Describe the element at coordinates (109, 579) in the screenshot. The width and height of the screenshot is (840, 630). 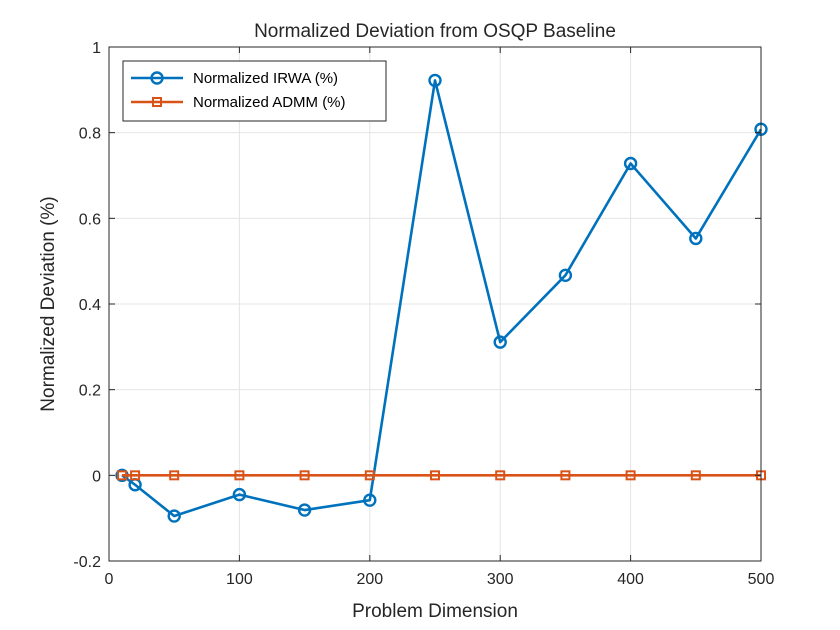
I see `x-tick-label: 0` at that location.